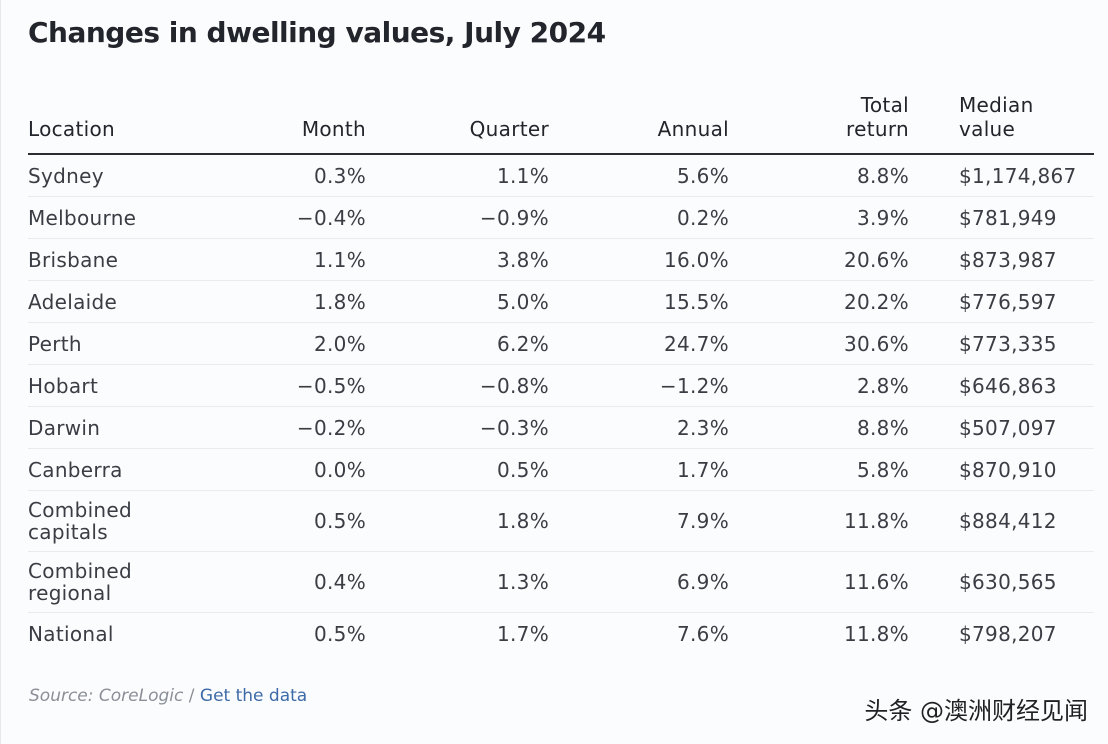  I want to click on source-note: Source: CoreLogic / Get the data, so click(168, 696).